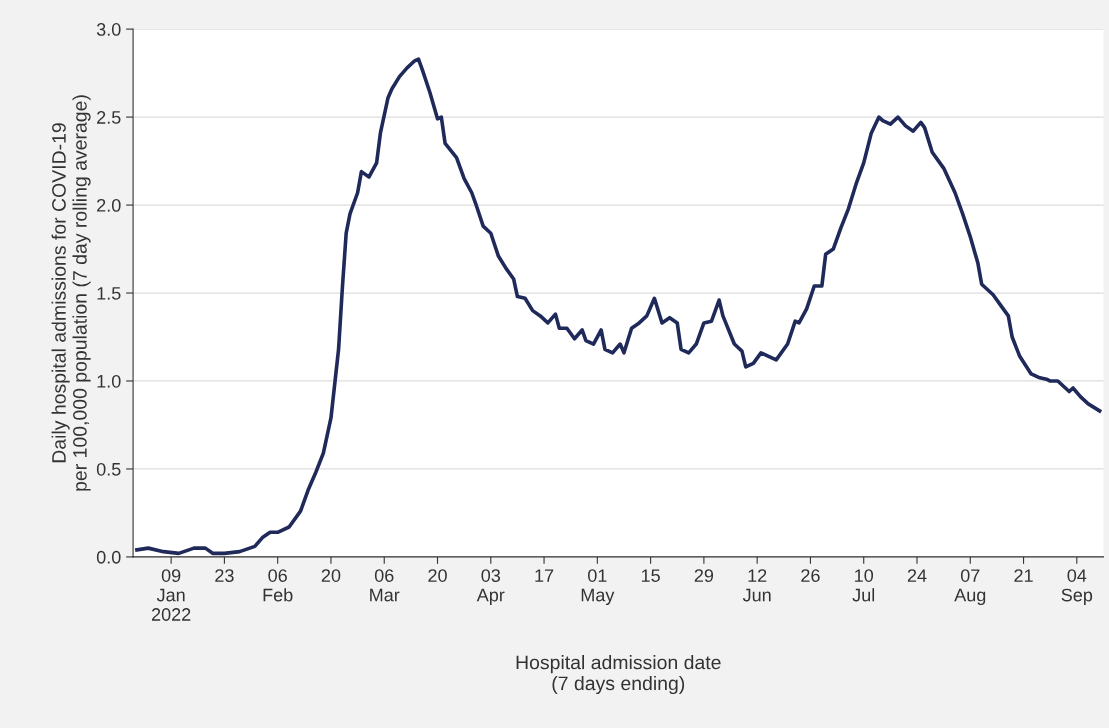 The image size is (1109, 728). I want to click on x-tick-label: 15, so click(650, 575).